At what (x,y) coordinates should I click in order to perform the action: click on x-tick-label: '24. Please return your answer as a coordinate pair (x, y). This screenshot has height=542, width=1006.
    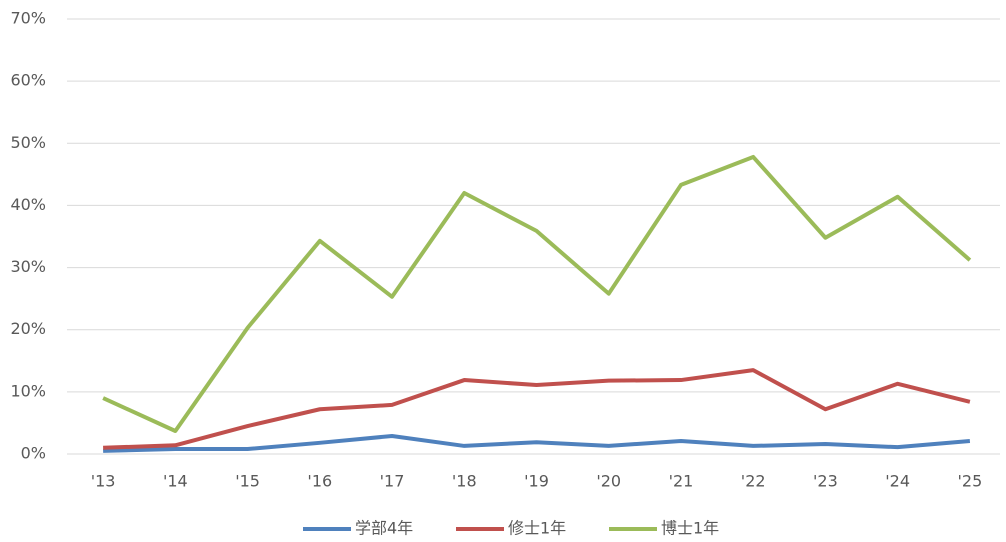
    Looking at the image, I should click on (897, 481).